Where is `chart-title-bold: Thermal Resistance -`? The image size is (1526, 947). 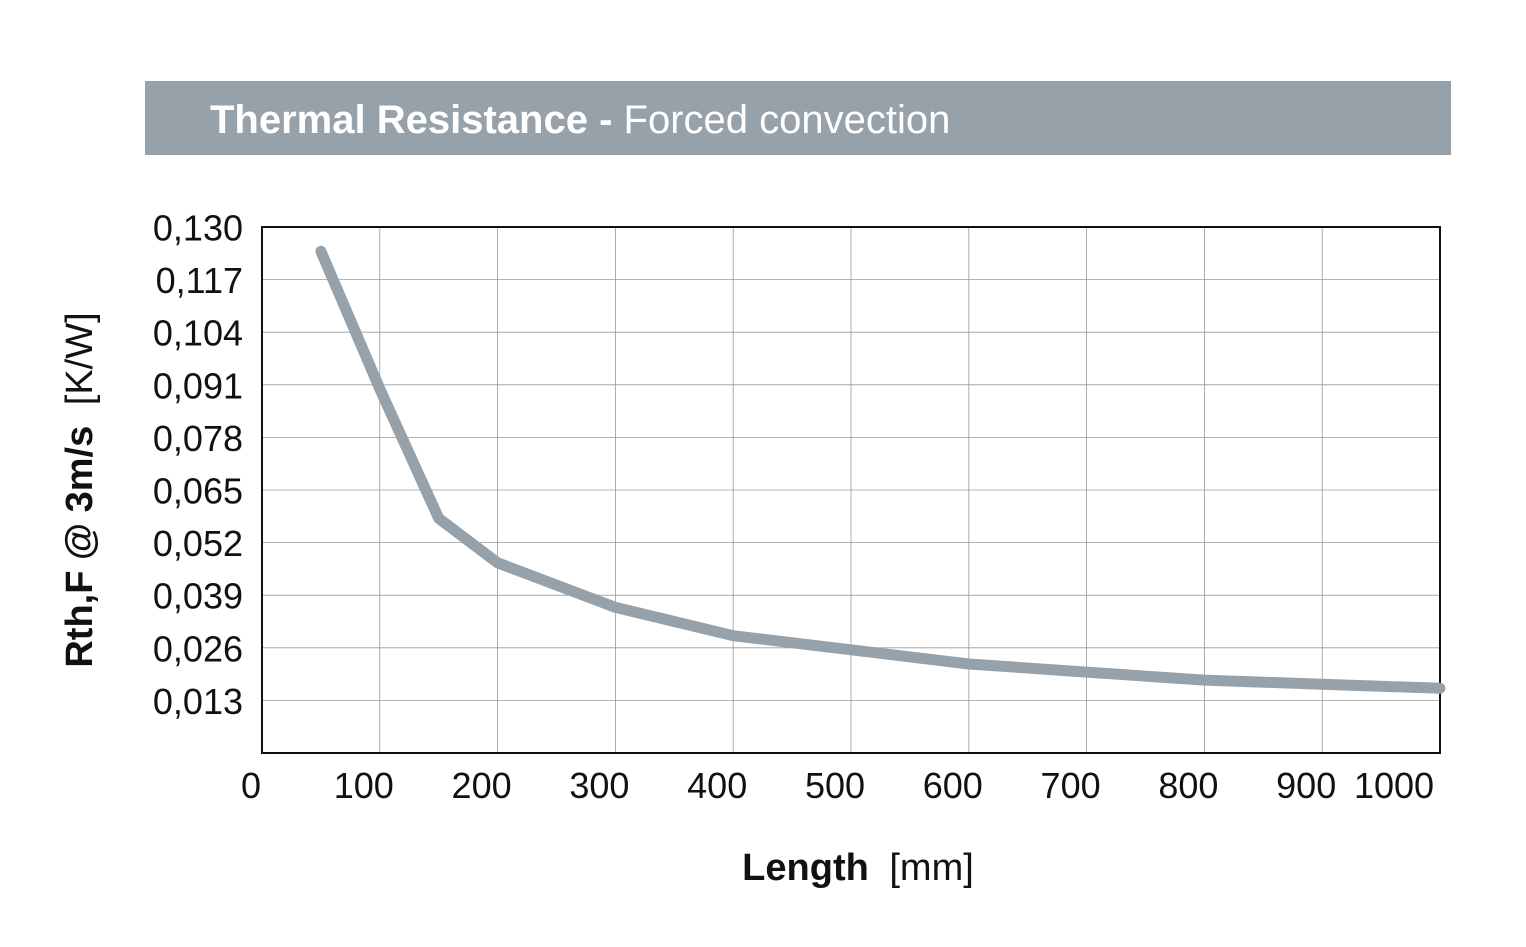
chart-title-bold: Thermal Resistance - is located at coordinates (411, 120).